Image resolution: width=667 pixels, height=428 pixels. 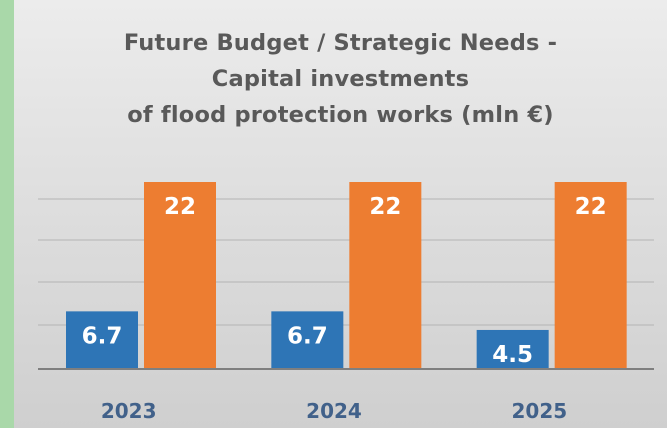 What do you see at coordinates (512, 355) in the screenshot?
I see `data-label-2025-series-1: 4.5` at bounding box center [512, 355].